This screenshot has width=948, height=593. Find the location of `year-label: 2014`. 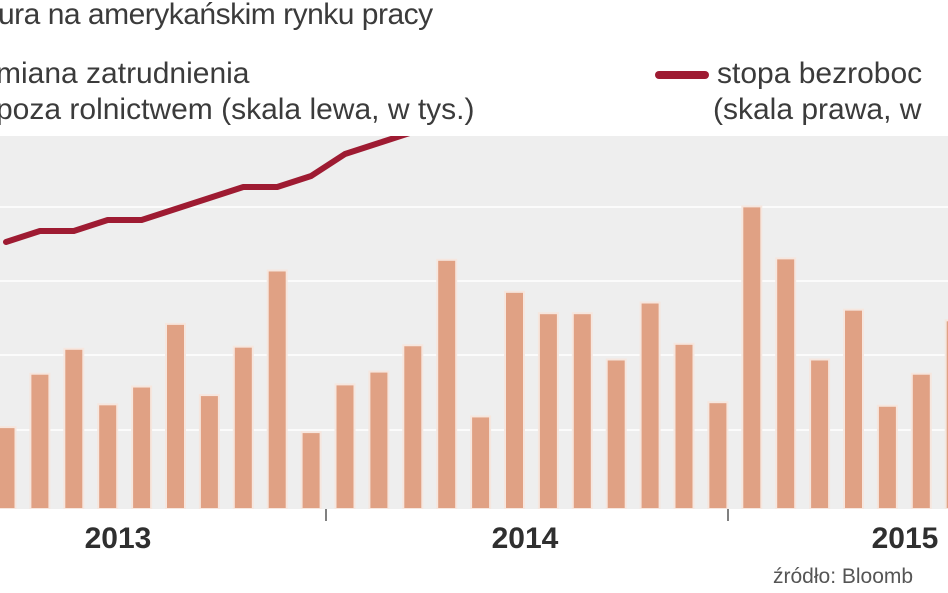

year-label: 2014 is located at coordinates (525, 538).